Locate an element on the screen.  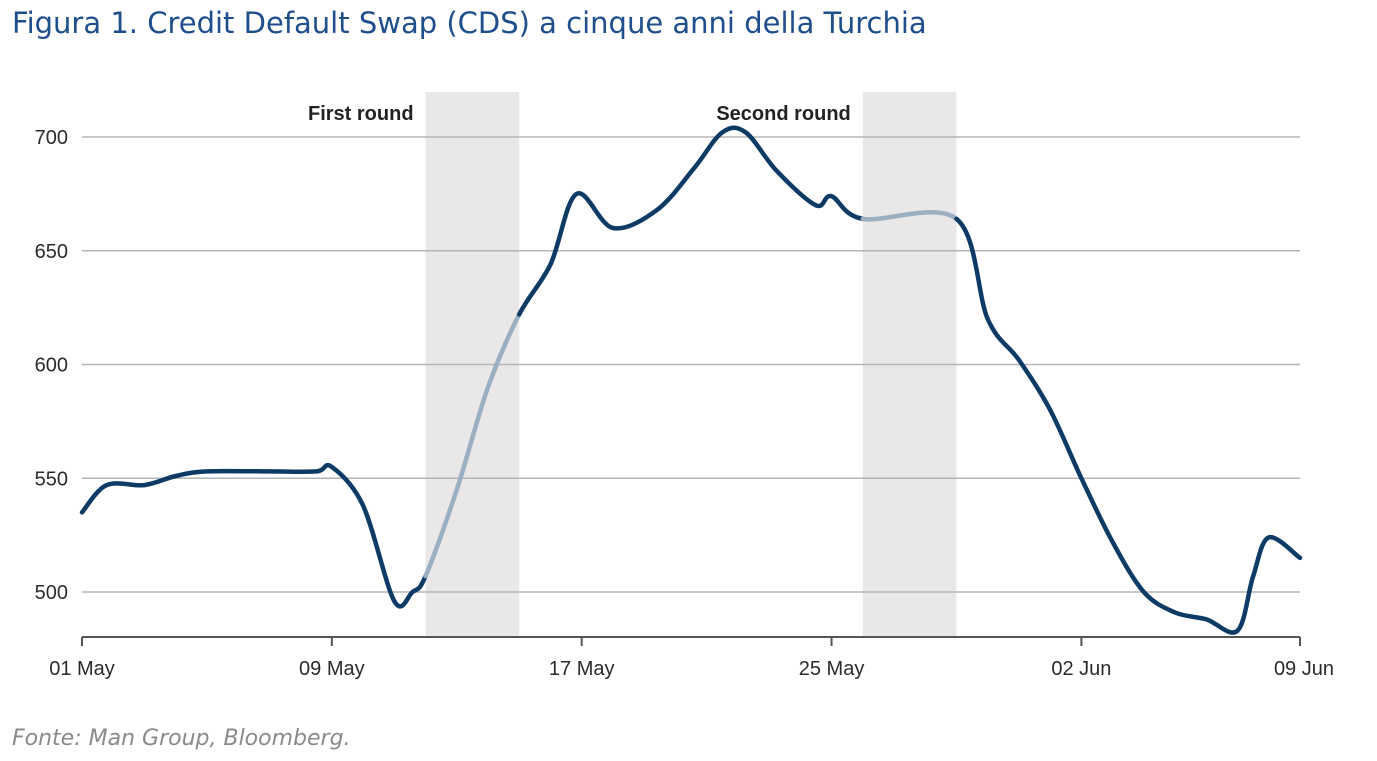
x-tick-label: 09 May is located at coordinates (332, 669).